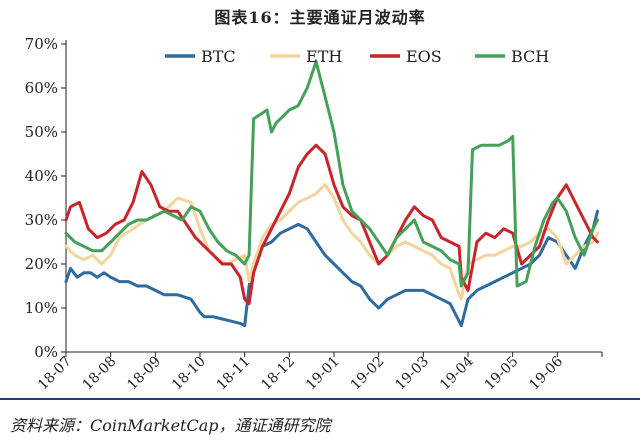 The image size is (640, 446). What do you see at coordinates (278, 374) in the screenshot?
I see `x-tick-label: 18-12` at bounding box center [278, 374].